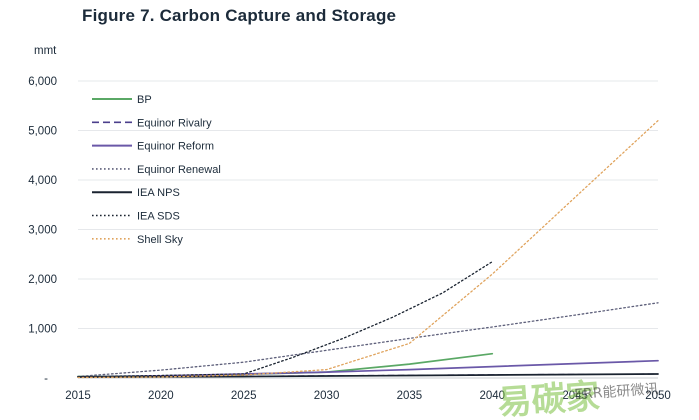 This screenshot has height=420, width=699. Describe the element at coordinates (42, 181) in the screenshot. I see `y-tick-label: 4,000` at that location.